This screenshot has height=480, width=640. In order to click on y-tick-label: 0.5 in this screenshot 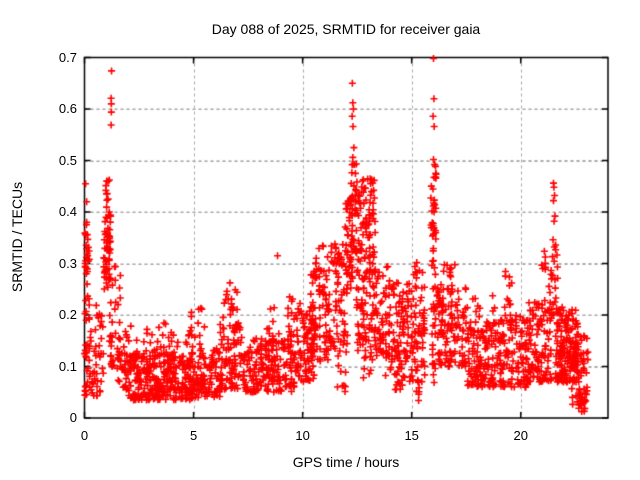, I will do `click(67, 160)`.